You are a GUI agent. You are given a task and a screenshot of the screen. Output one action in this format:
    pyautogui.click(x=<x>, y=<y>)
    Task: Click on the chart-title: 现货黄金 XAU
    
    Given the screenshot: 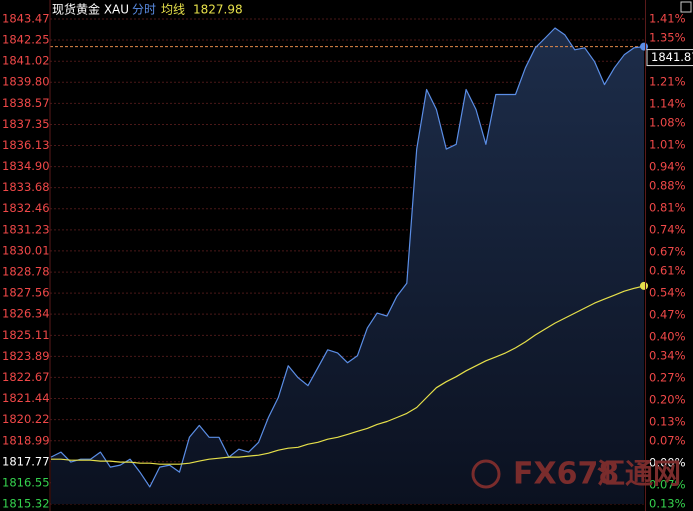 What is the action you would take?
    pyautogui.click(x=90, y=9)
    